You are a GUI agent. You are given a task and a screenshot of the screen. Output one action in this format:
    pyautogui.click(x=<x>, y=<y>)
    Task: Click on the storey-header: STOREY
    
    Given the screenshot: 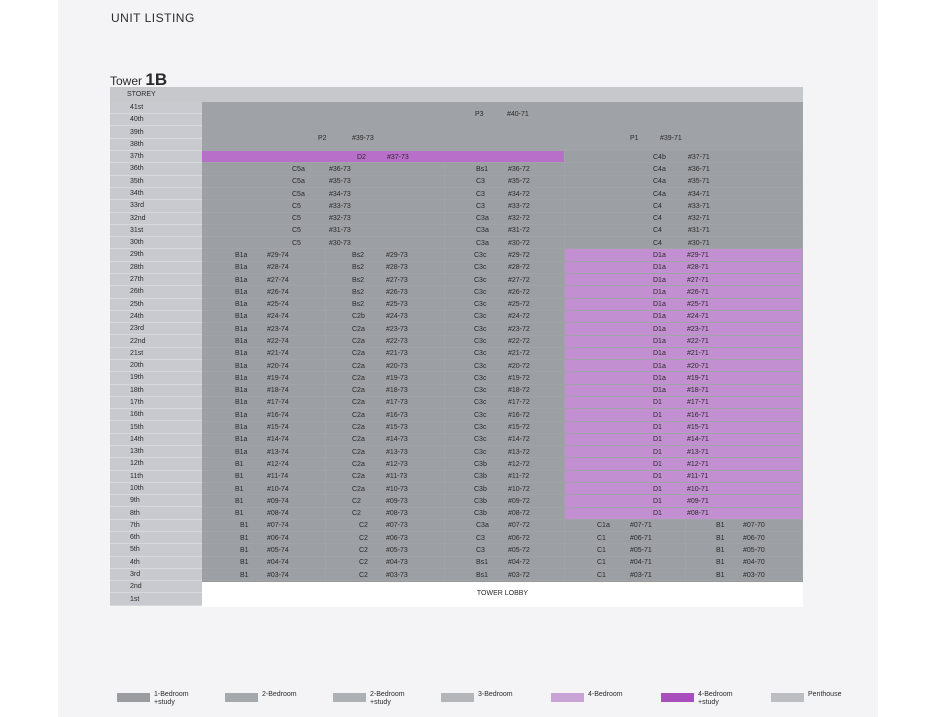 What is the action you would take?
    pyautogui.click(x=456, y=94)
    